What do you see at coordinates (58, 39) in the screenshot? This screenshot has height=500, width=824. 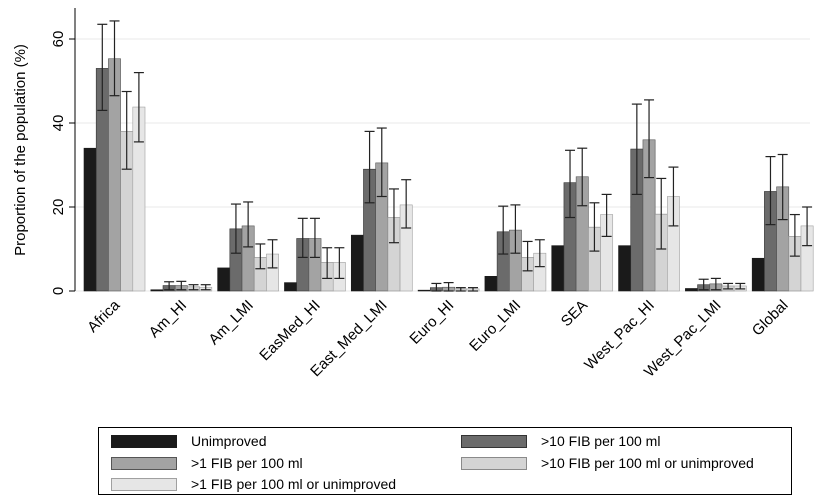 I see `y-tick-label: 60` at bounding box center [58, 39].